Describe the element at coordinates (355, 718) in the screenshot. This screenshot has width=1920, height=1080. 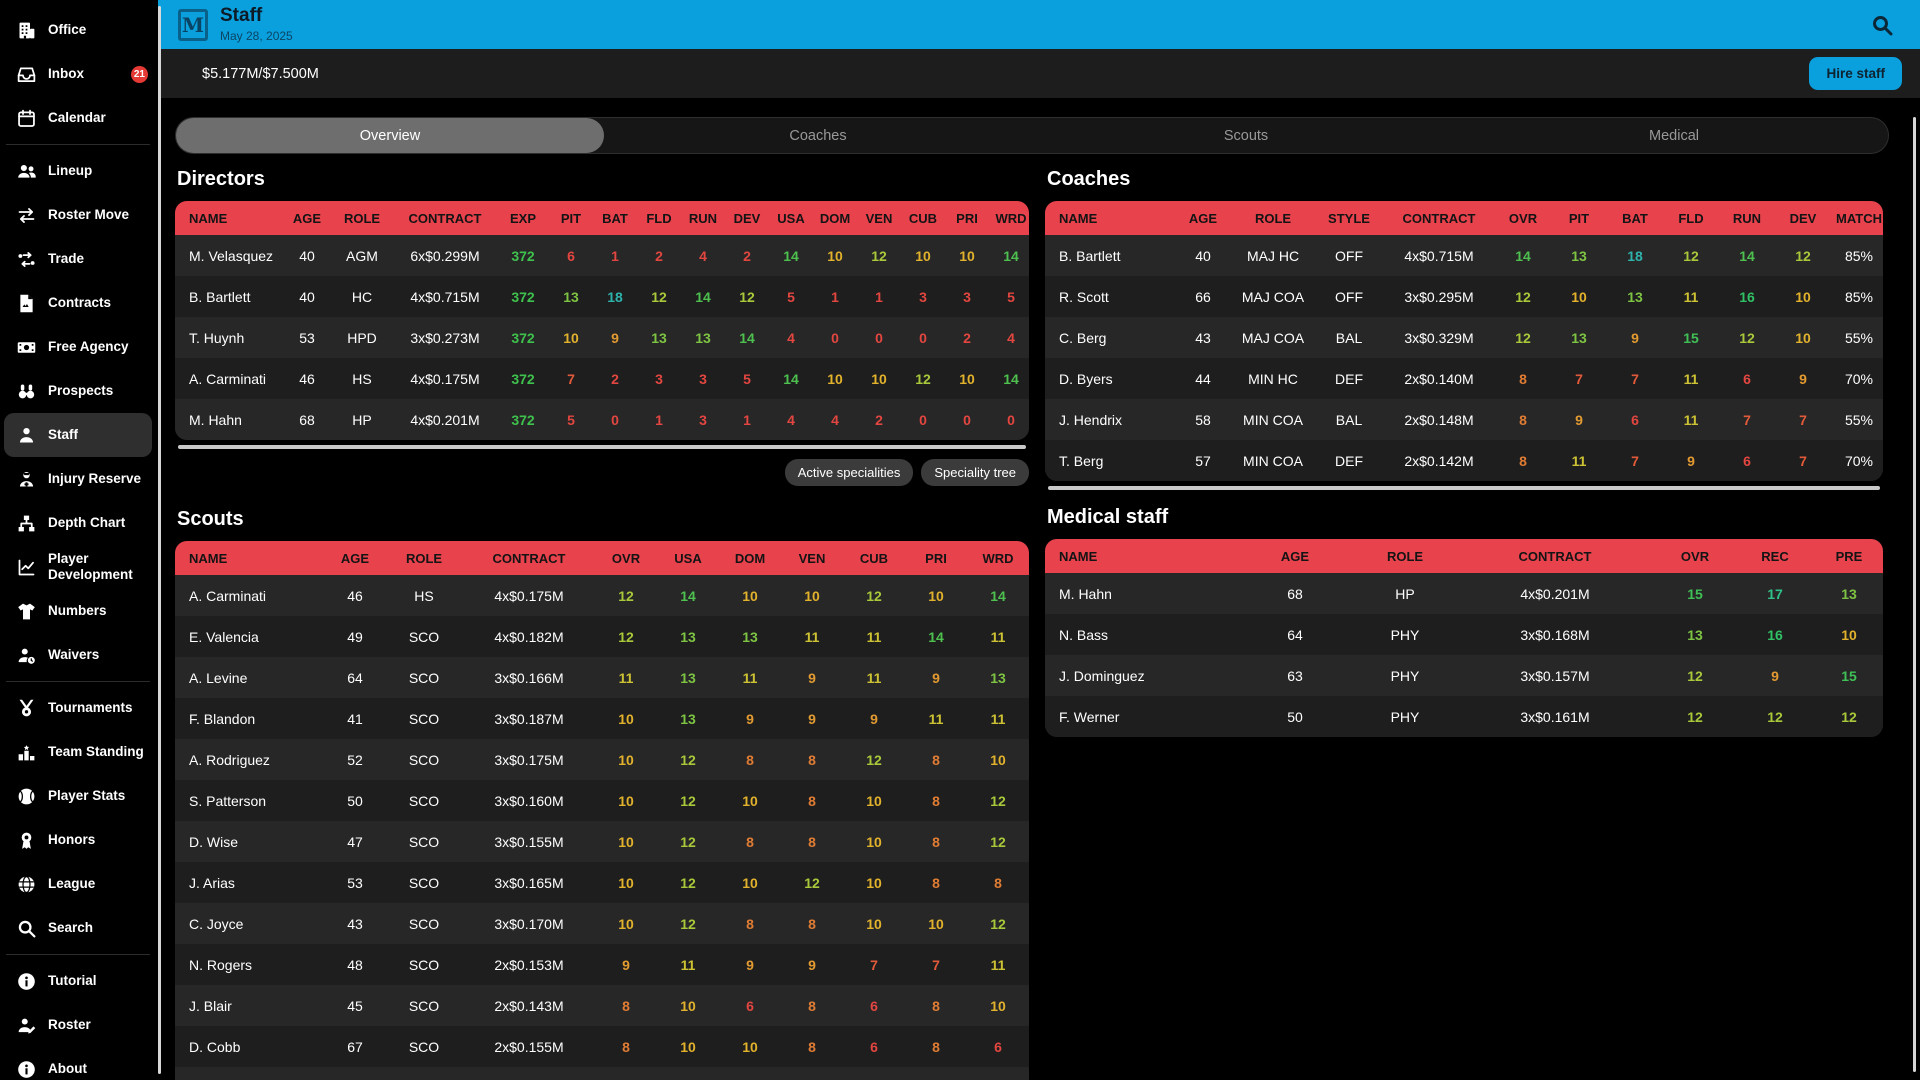
I see `cell-age: 41` at that location.